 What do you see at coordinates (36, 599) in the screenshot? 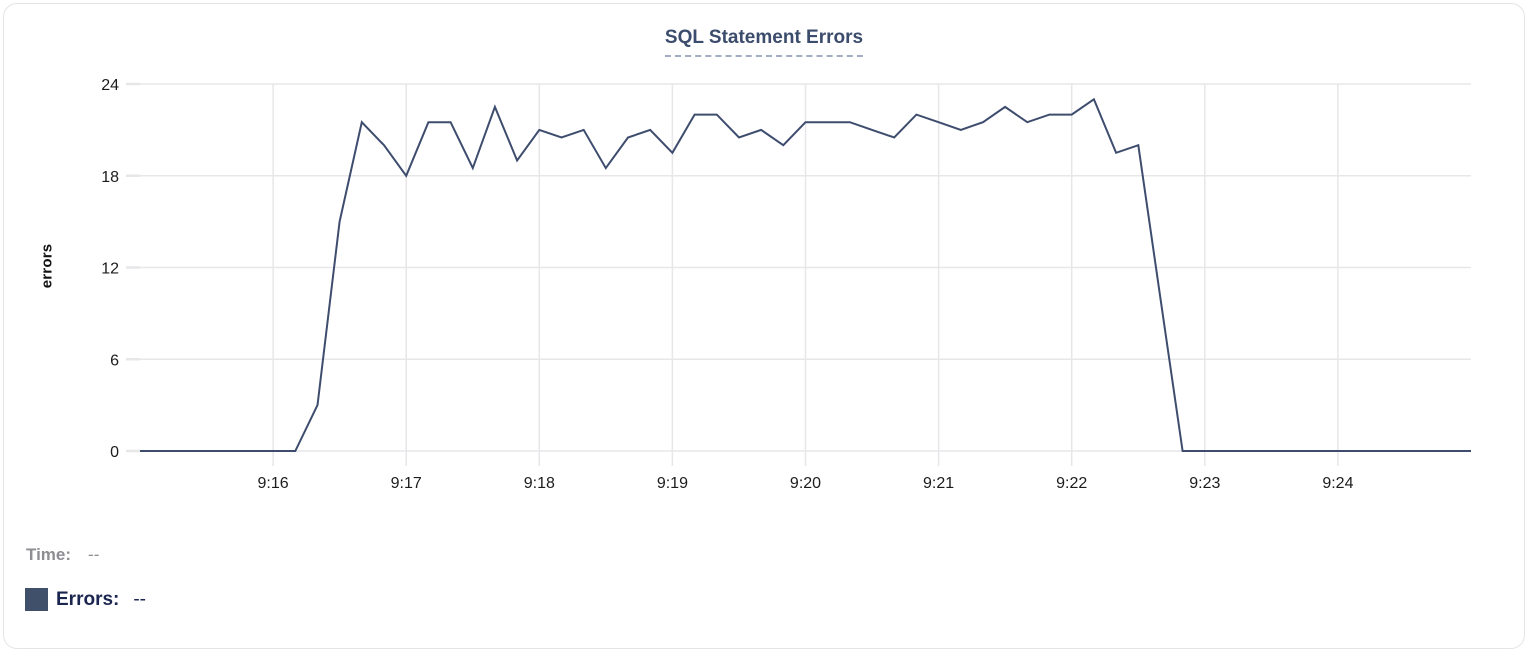
I see `errors-legend-swatch` at bounding box center [36, 599].